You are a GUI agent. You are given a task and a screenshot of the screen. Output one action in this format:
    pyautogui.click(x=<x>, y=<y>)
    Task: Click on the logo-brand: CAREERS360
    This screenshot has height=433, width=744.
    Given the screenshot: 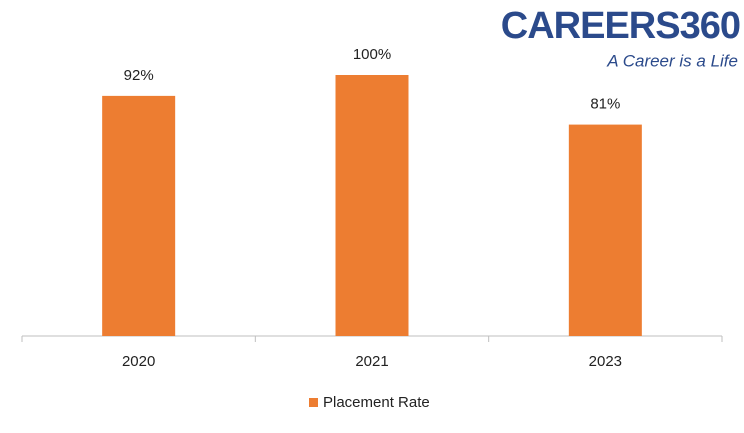 What is the action you would take?
    pyautogui.click(x=620, y=26)
    